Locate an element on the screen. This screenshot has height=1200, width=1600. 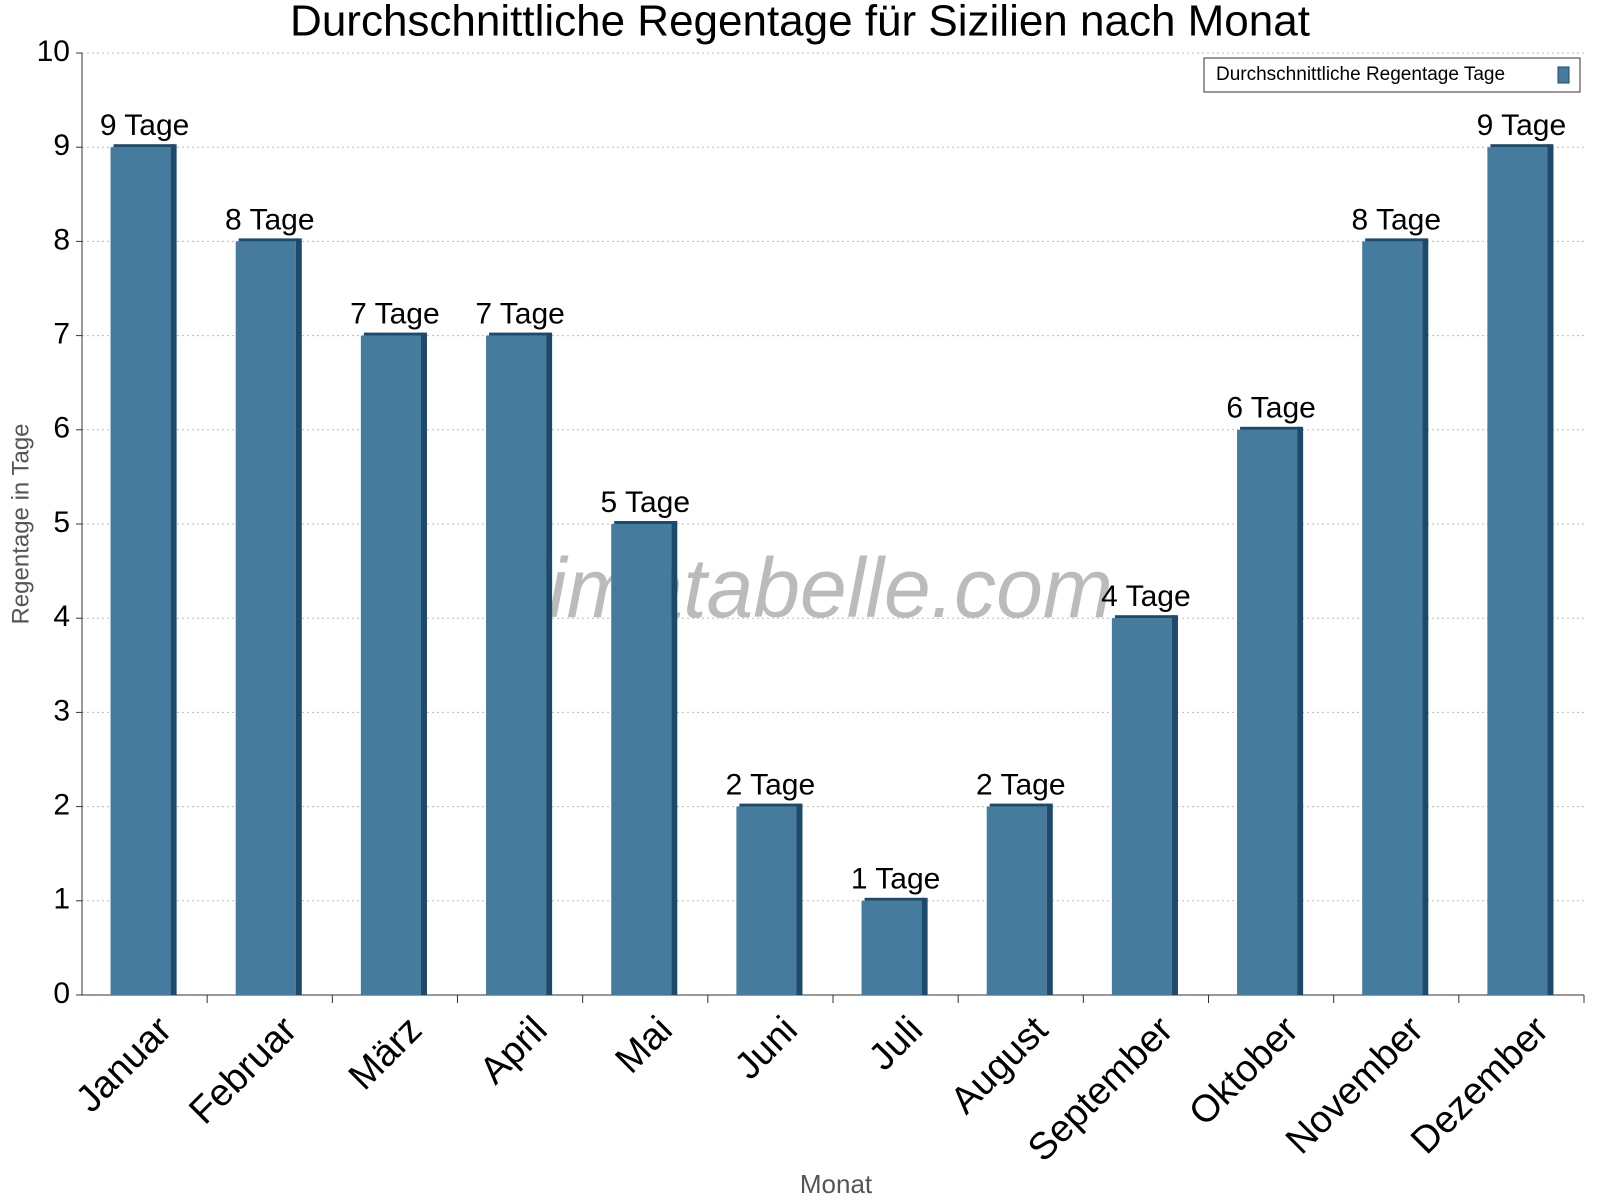
y-tick-label: 4 is located at coordinates (61, 616).